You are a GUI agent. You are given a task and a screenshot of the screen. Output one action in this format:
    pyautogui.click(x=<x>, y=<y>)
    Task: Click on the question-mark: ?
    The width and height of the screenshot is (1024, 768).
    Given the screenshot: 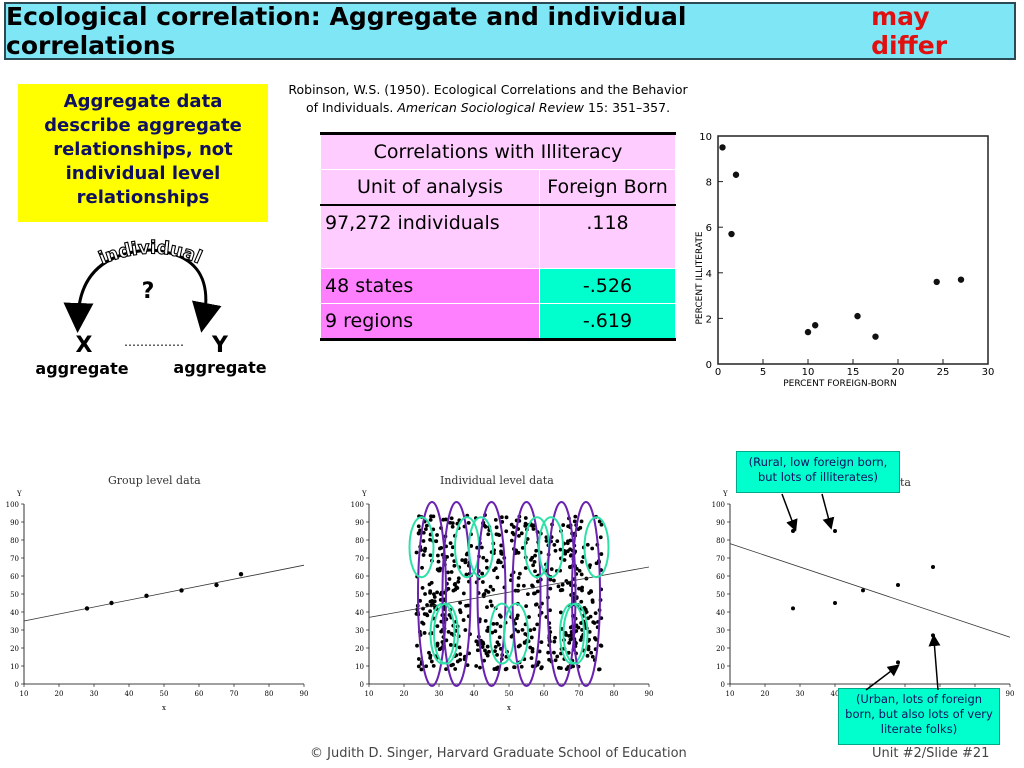 What is the action you would take?
    pyautogui.click(x=148, y=291)
    